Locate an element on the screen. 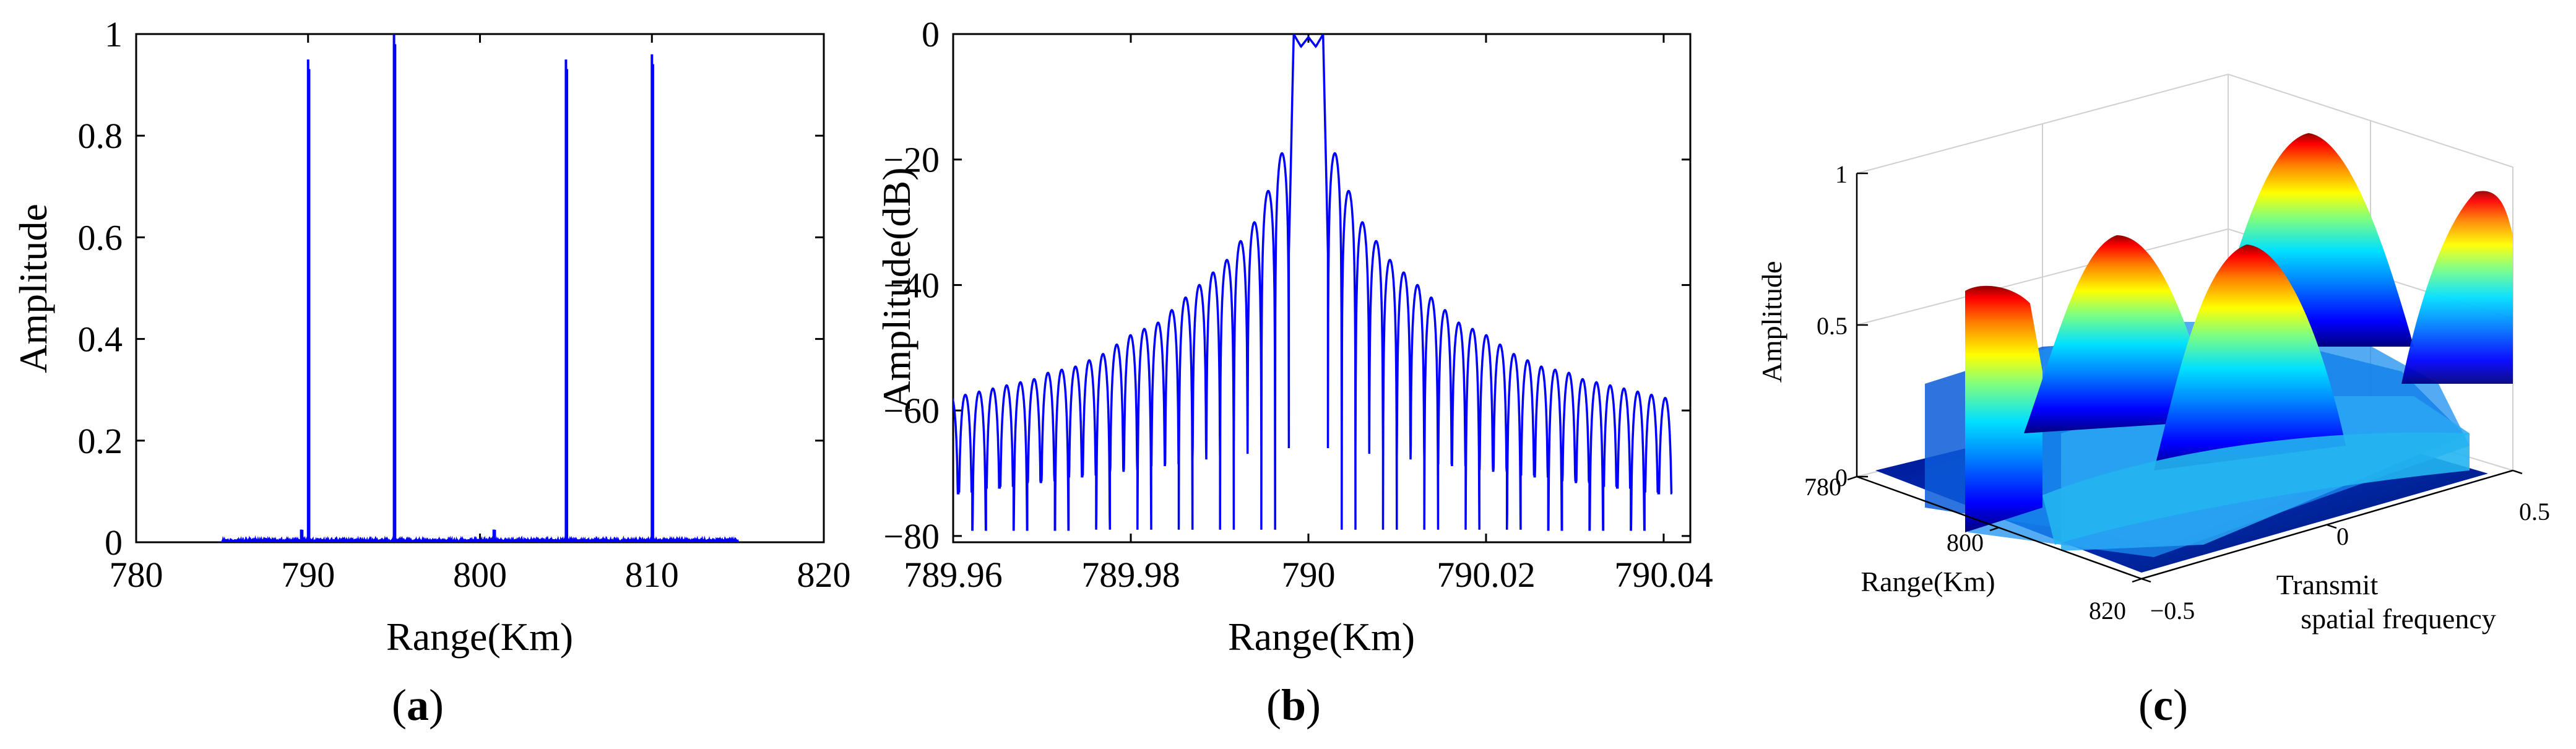 The height and width of the screenshot is (749, 2576). panel-c-peak-right is located at coordinates (2457, 287).